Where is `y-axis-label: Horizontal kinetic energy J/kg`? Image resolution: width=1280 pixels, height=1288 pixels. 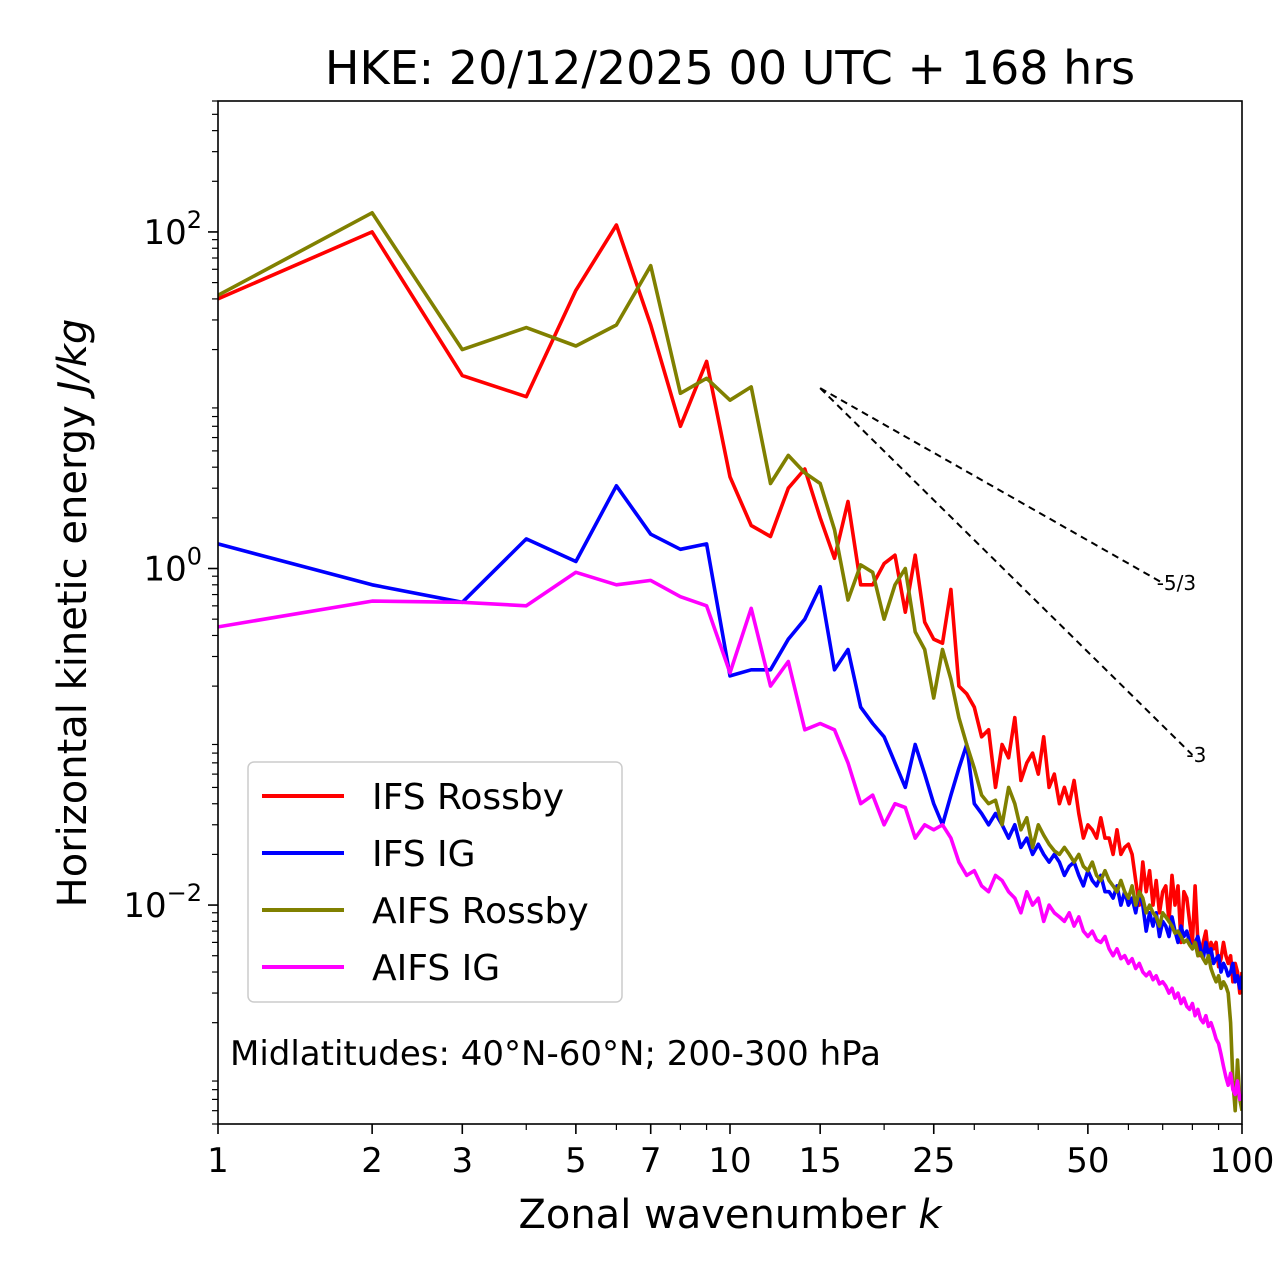
y-axis-label: Horizontal kinetic energy J/kg is located at coordinates (73, 613).